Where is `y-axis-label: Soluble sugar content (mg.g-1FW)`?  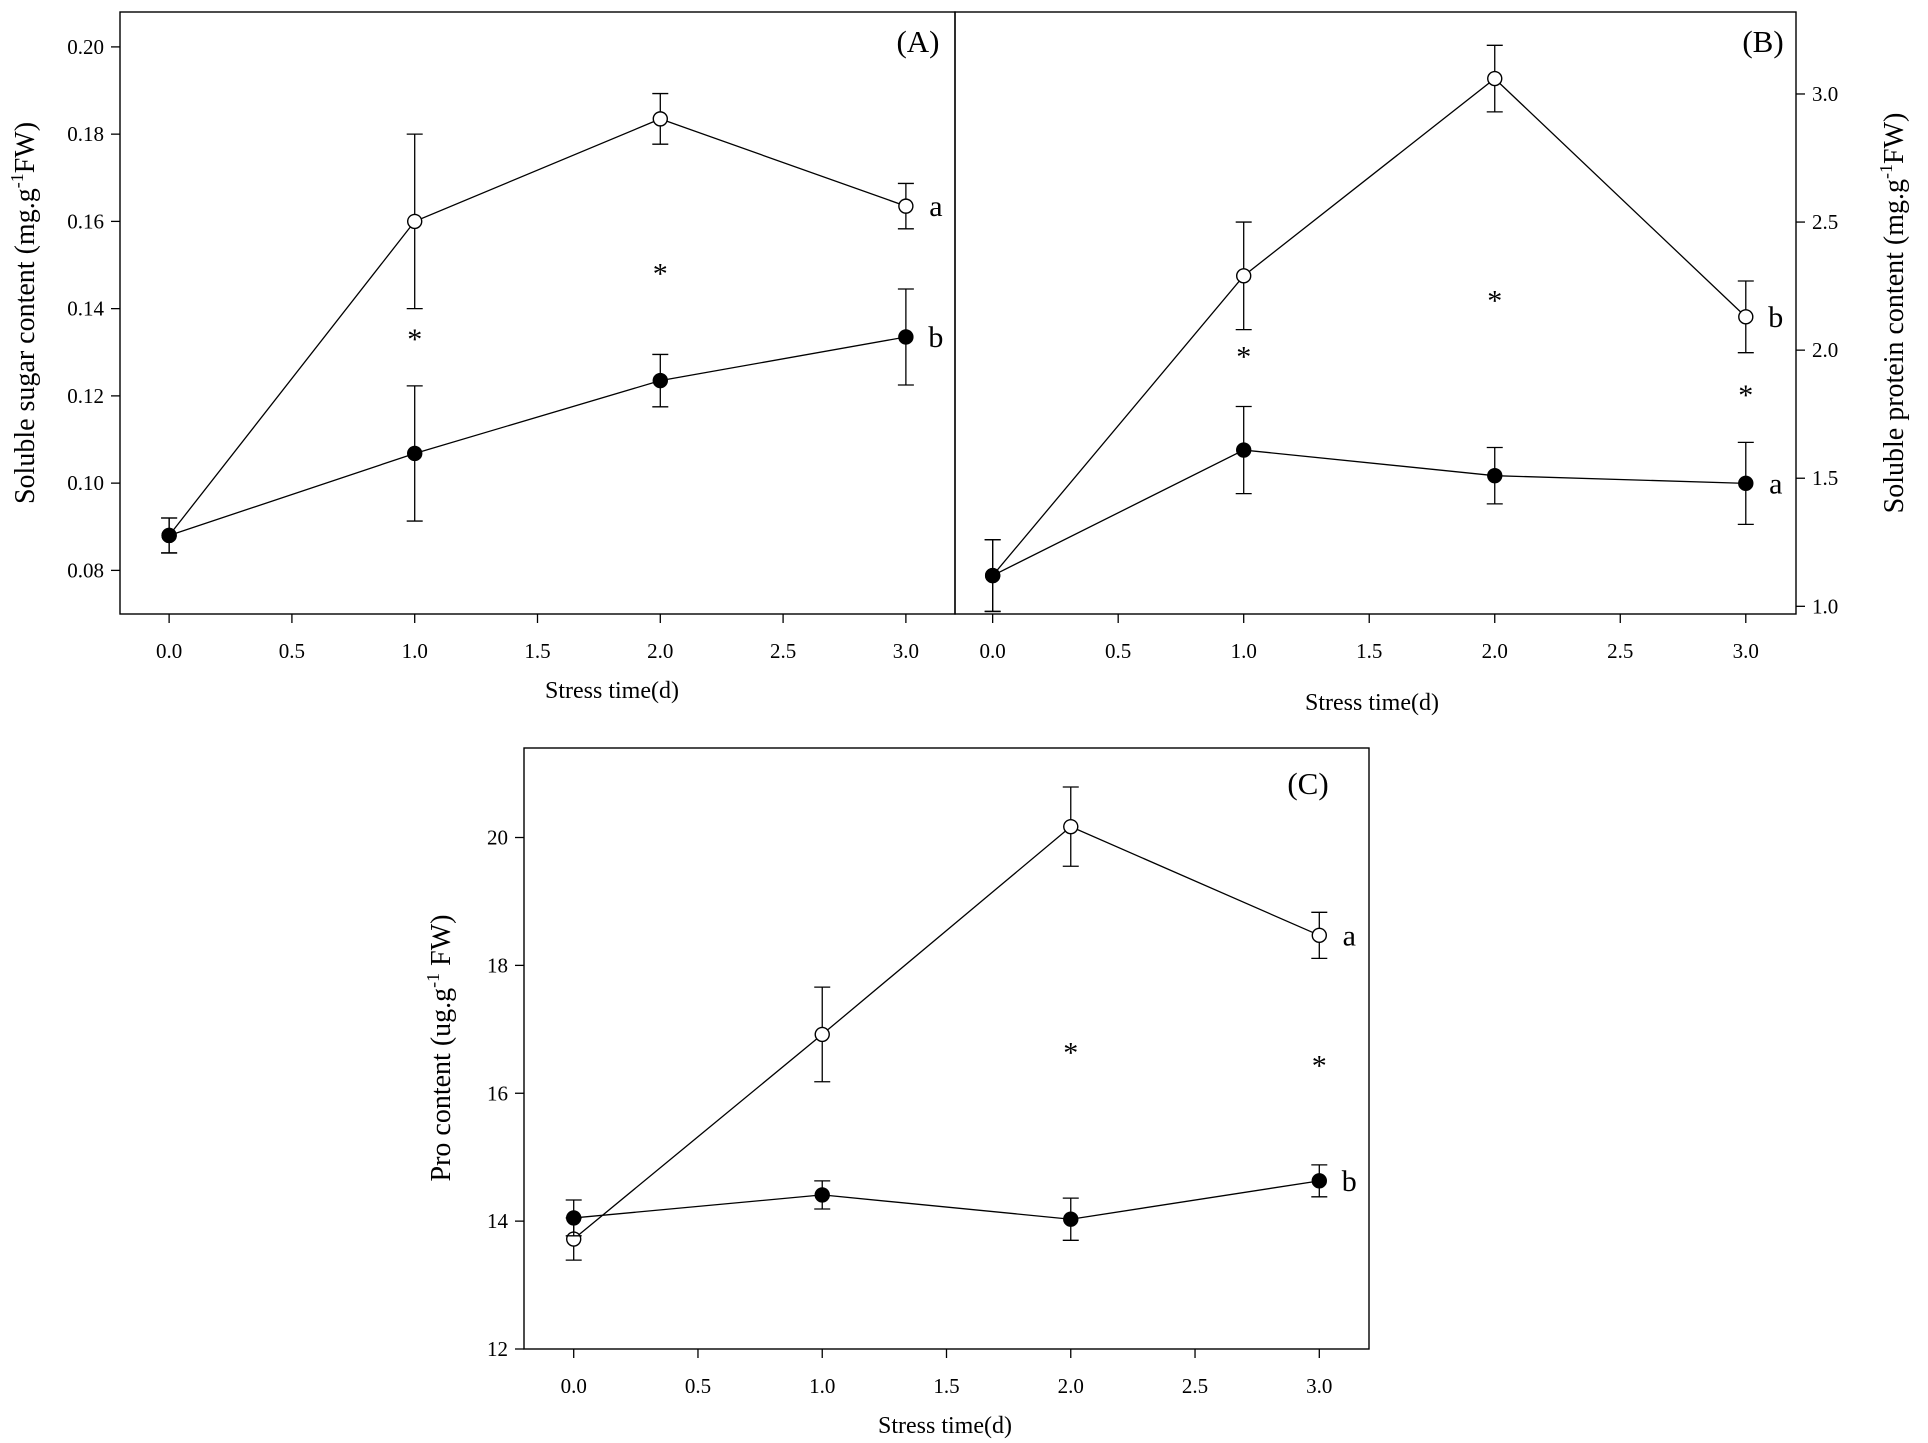
y-axis-label: Soluble sugar content (mg.g-1FW) is located at coordinates (24, 313).